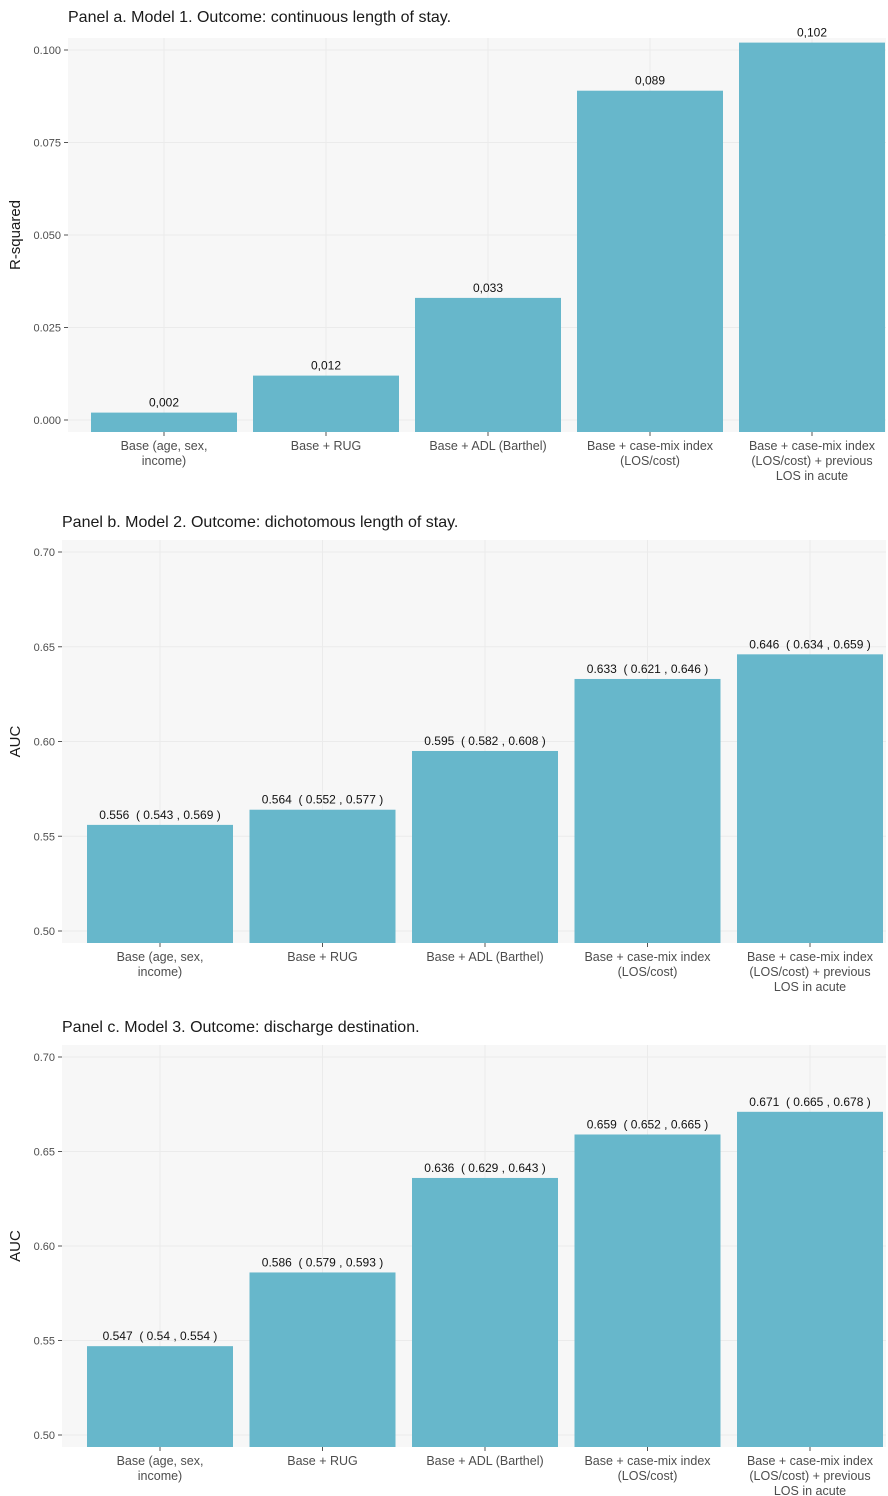 The height and width of the screenshot is (1496, 888). Describe the element at coordinates (647, 1124) in the screenshot. I see `bar-value-label: 0.659 ( 0.652 , 0.665 )` at that location.